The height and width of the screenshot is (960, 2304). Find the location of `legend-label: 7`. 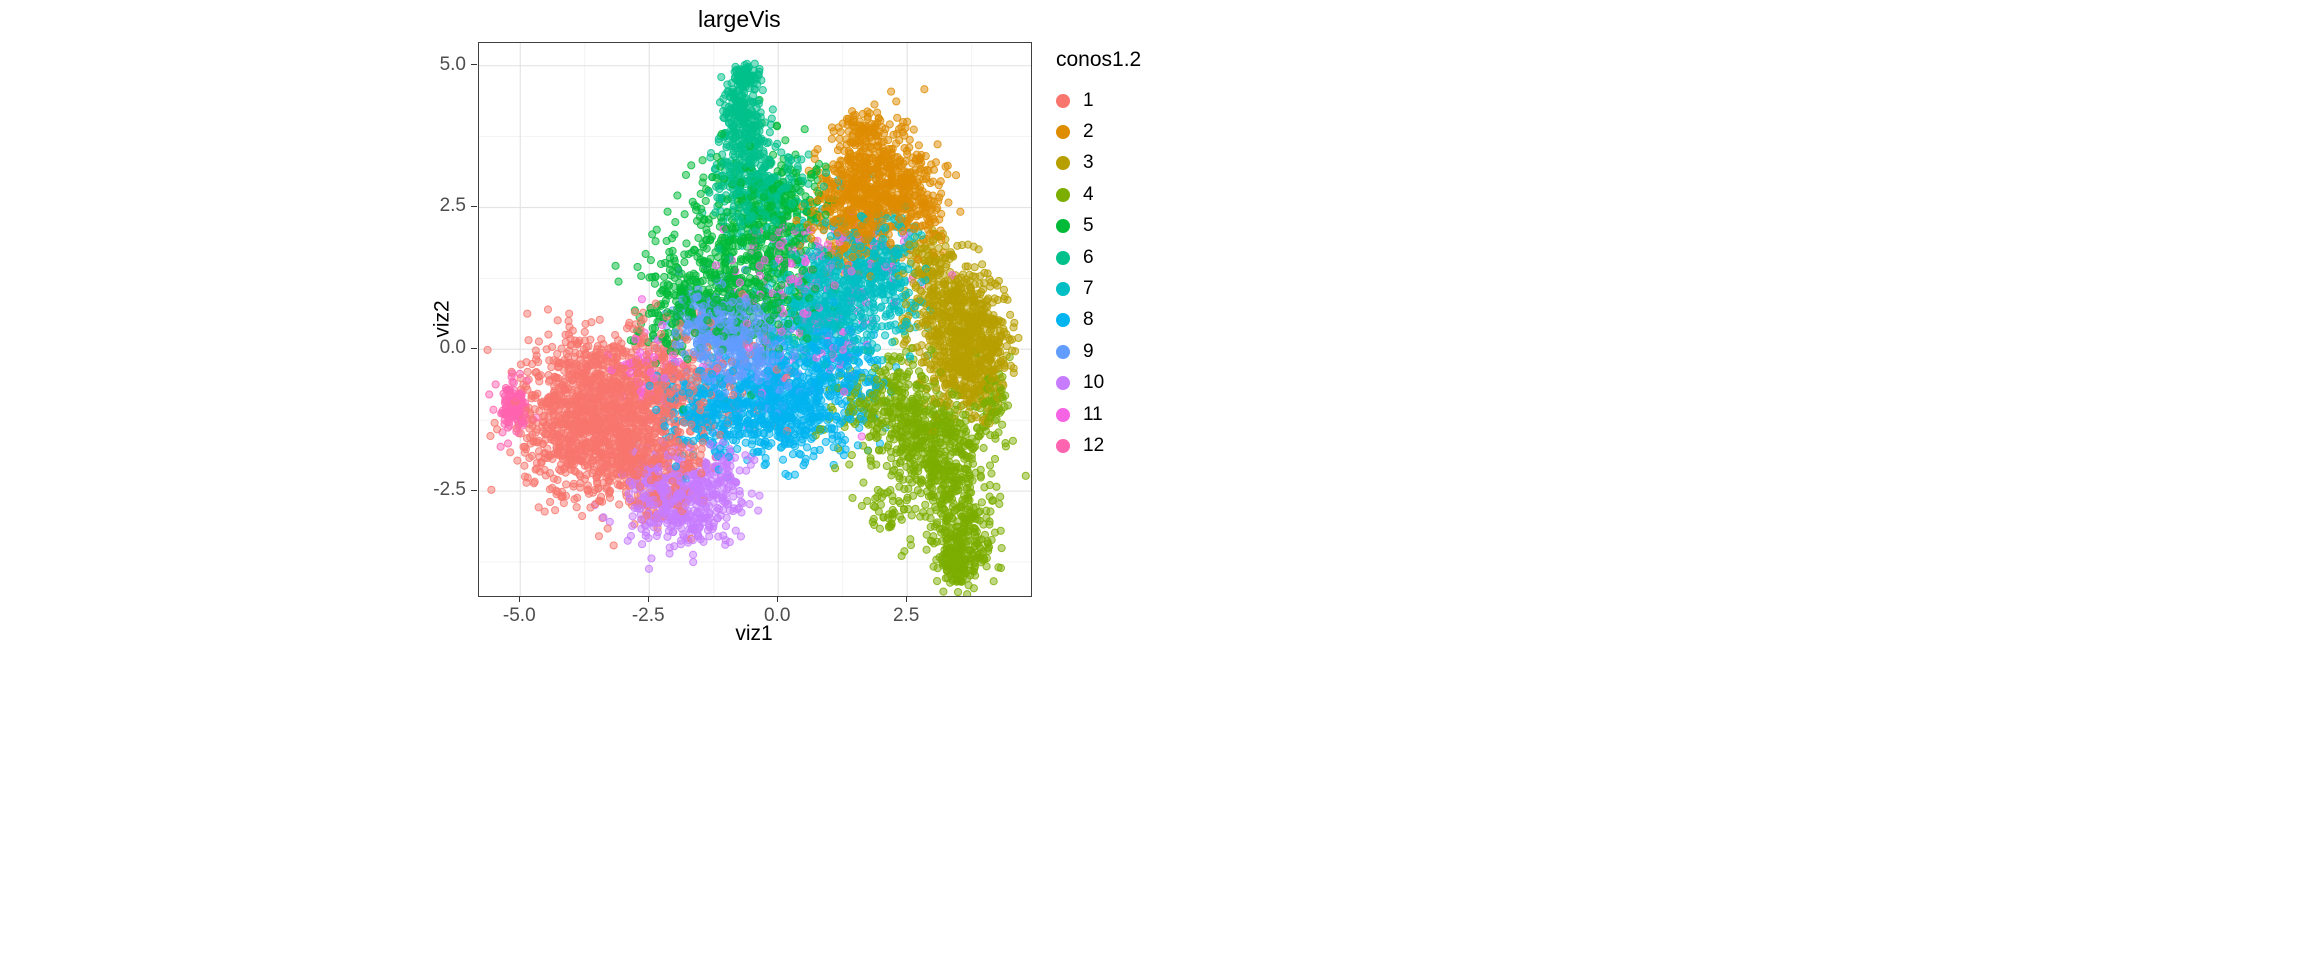

legend-label: 7 is located at coordinates (1088, 289).